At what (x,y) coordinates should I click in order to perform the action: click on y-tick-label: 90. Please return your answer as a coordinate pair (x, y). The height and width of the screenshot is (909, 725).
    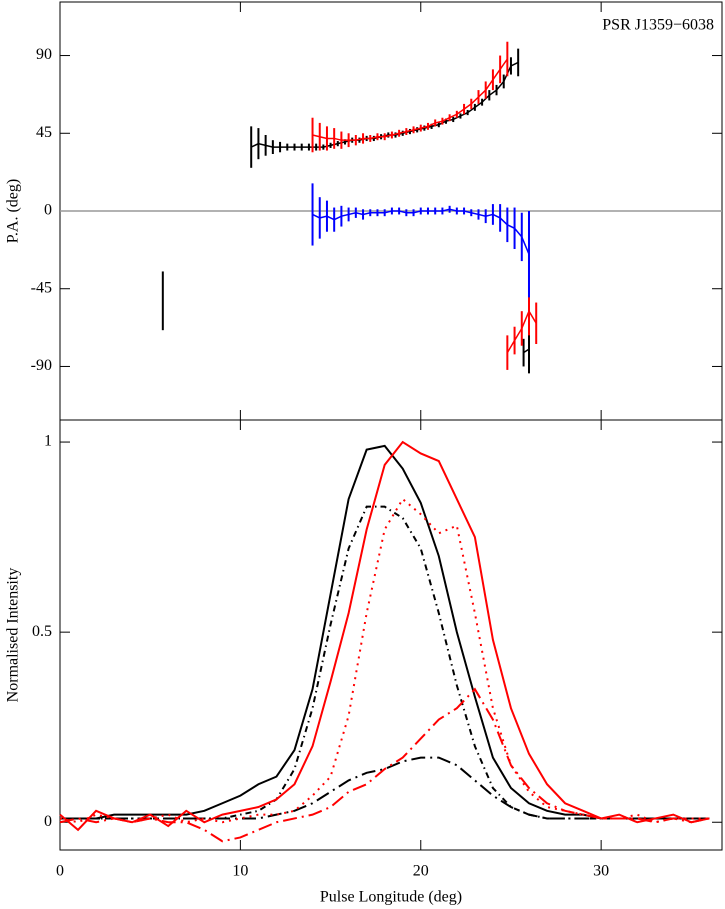
    Looking at the image, I should click on (44, 54).